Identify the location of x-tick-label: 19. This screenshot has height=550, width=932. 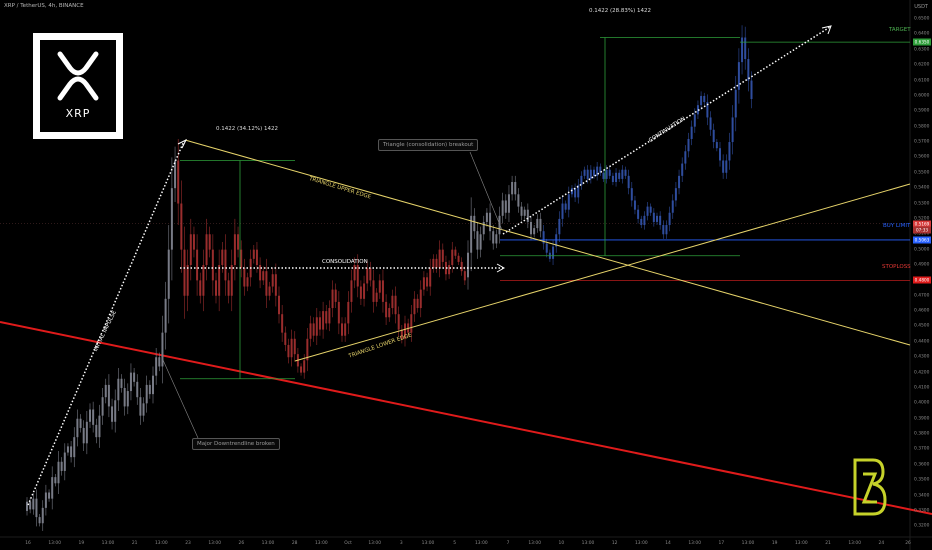
(774, 543).